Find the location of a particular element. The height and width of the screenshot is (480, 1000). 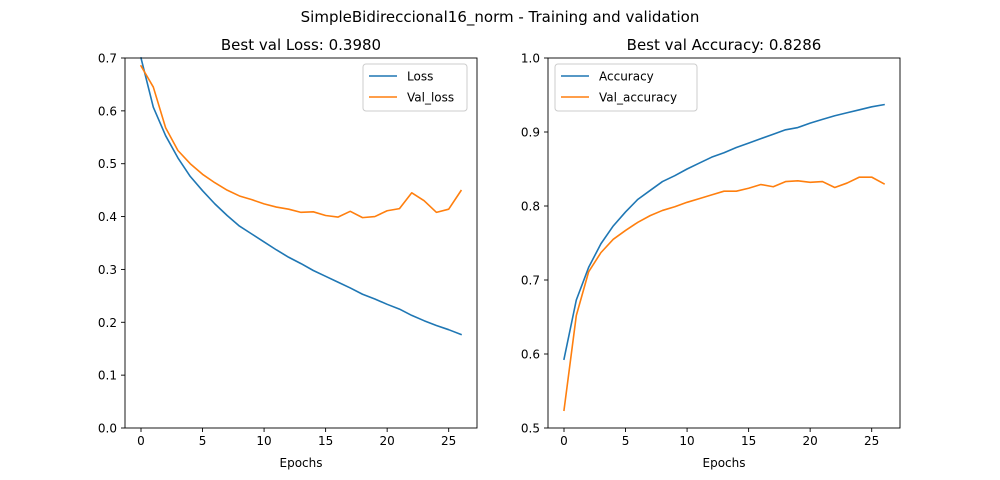

legend-label: Val_accuracy is located at coordinates (638, 98).